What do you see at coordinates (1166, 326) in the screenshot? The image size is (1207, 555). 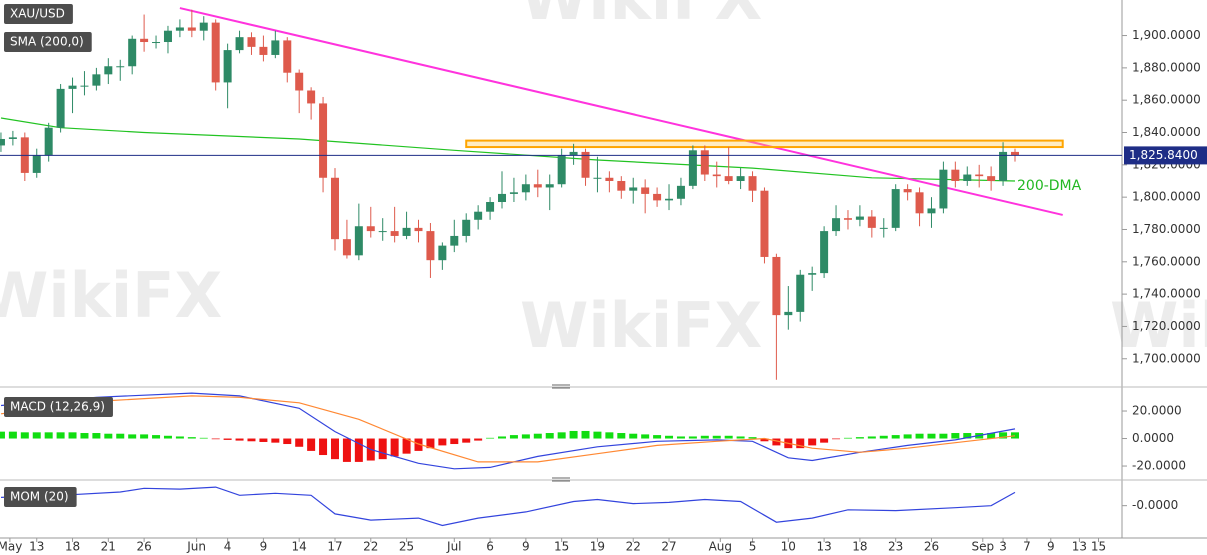 I see `y-tick-label: 1,720.0000` at bounding box center [1166, 326].